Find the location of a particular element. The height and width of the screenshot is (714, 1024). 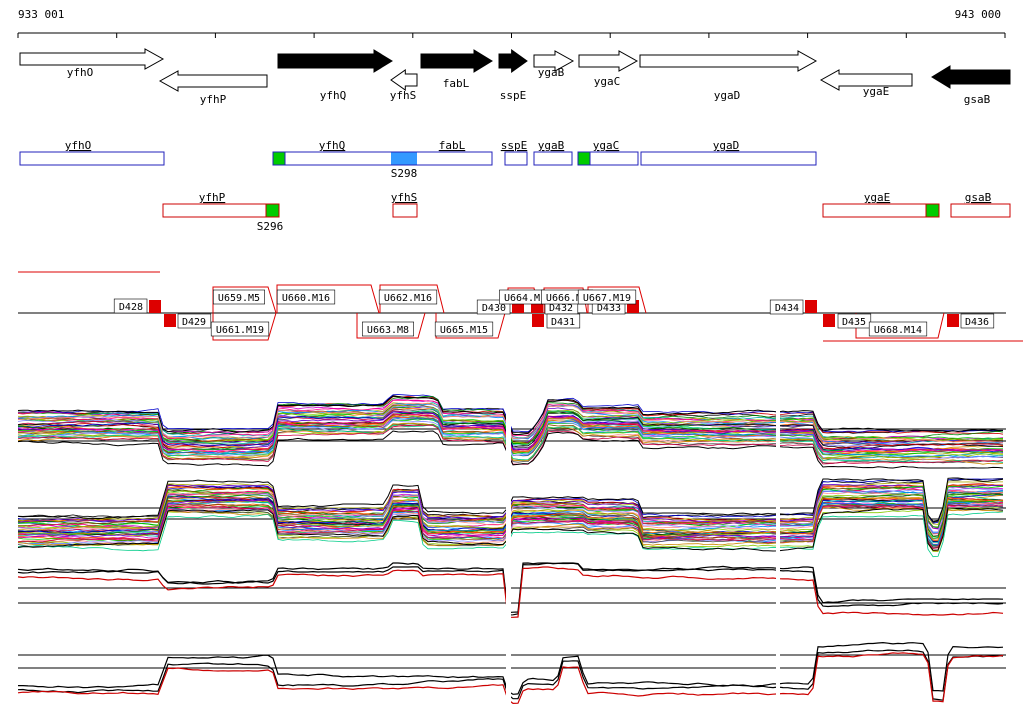

segment-label-yfhP: yfhP is located at coordinates (212, 197).